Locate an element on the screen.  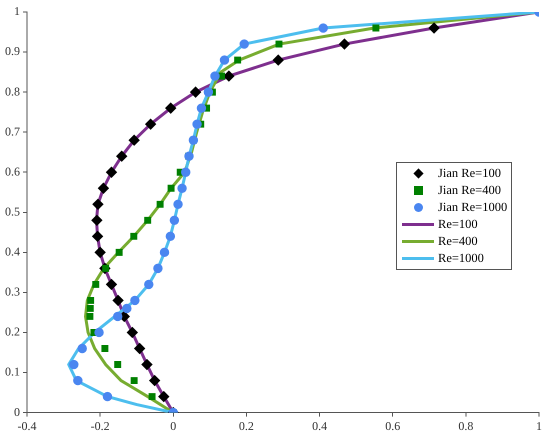
y-tick-label: 0.1 is located at coordinates (12, 371).